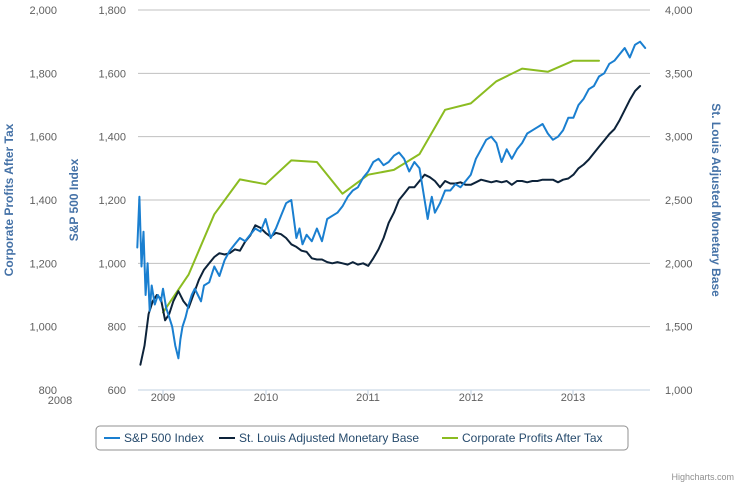 The width and height of the screenshot is (744, 488). I want to click on y-tick-label-profits: 2,000, so click(43, 11).